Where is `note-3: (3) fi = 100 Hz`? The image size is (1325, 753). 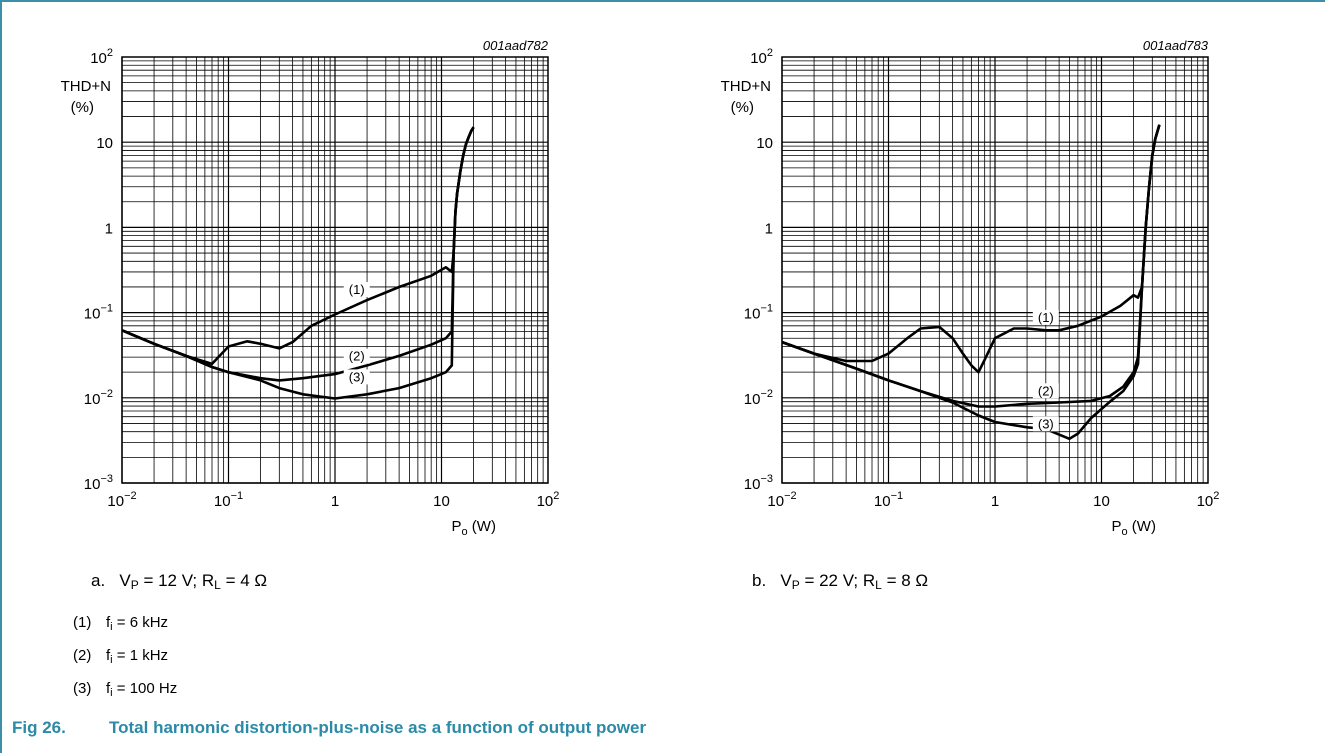 note-3: (3) fi = 100 Hz is located at coordinates (125, 689).